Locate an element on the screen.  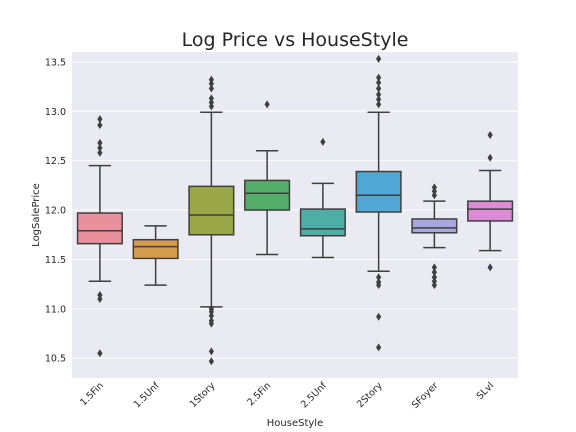
y-tick-label: 12.0 is located at coordinates (55, 211).